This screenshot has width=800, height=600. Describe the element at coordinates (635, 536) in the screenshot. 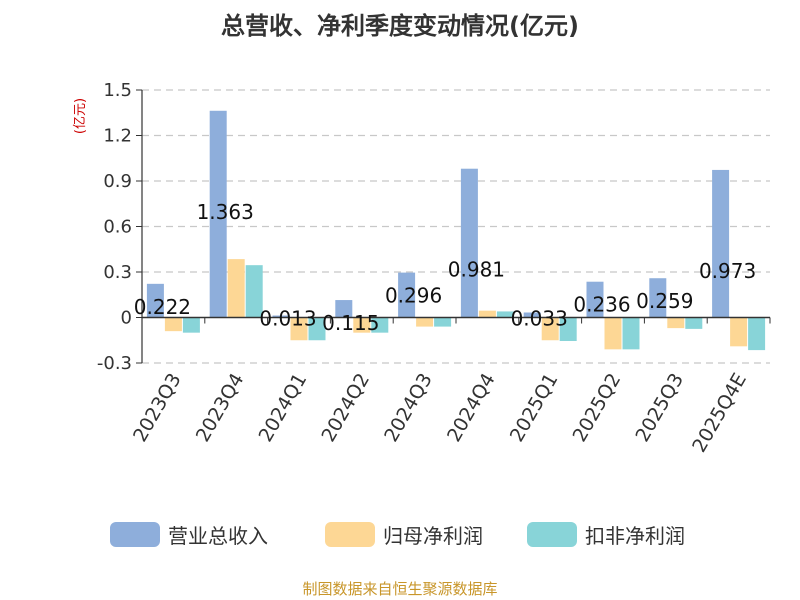

I see `legend-label: 扣非净利润` at that location.